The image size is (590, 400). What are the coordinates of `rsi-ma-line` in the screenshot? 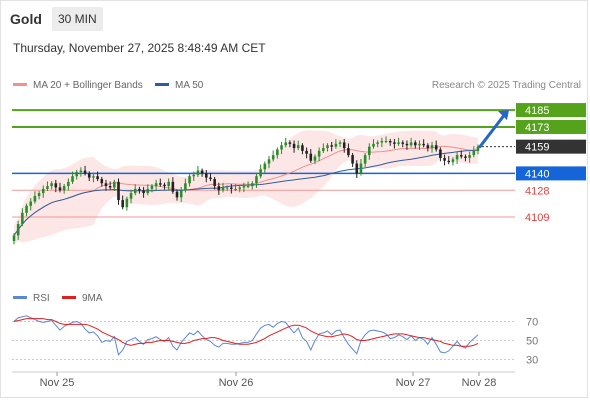 It's located at (246, 332).